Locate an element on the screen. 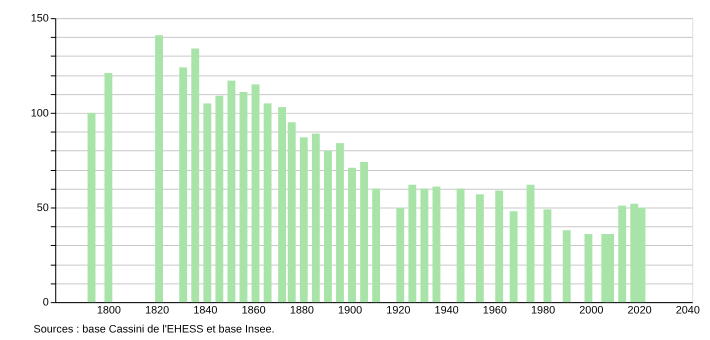 This screenshot has height=340, width=710. y-tick-label: 100 is located at coordinates (39, 113).